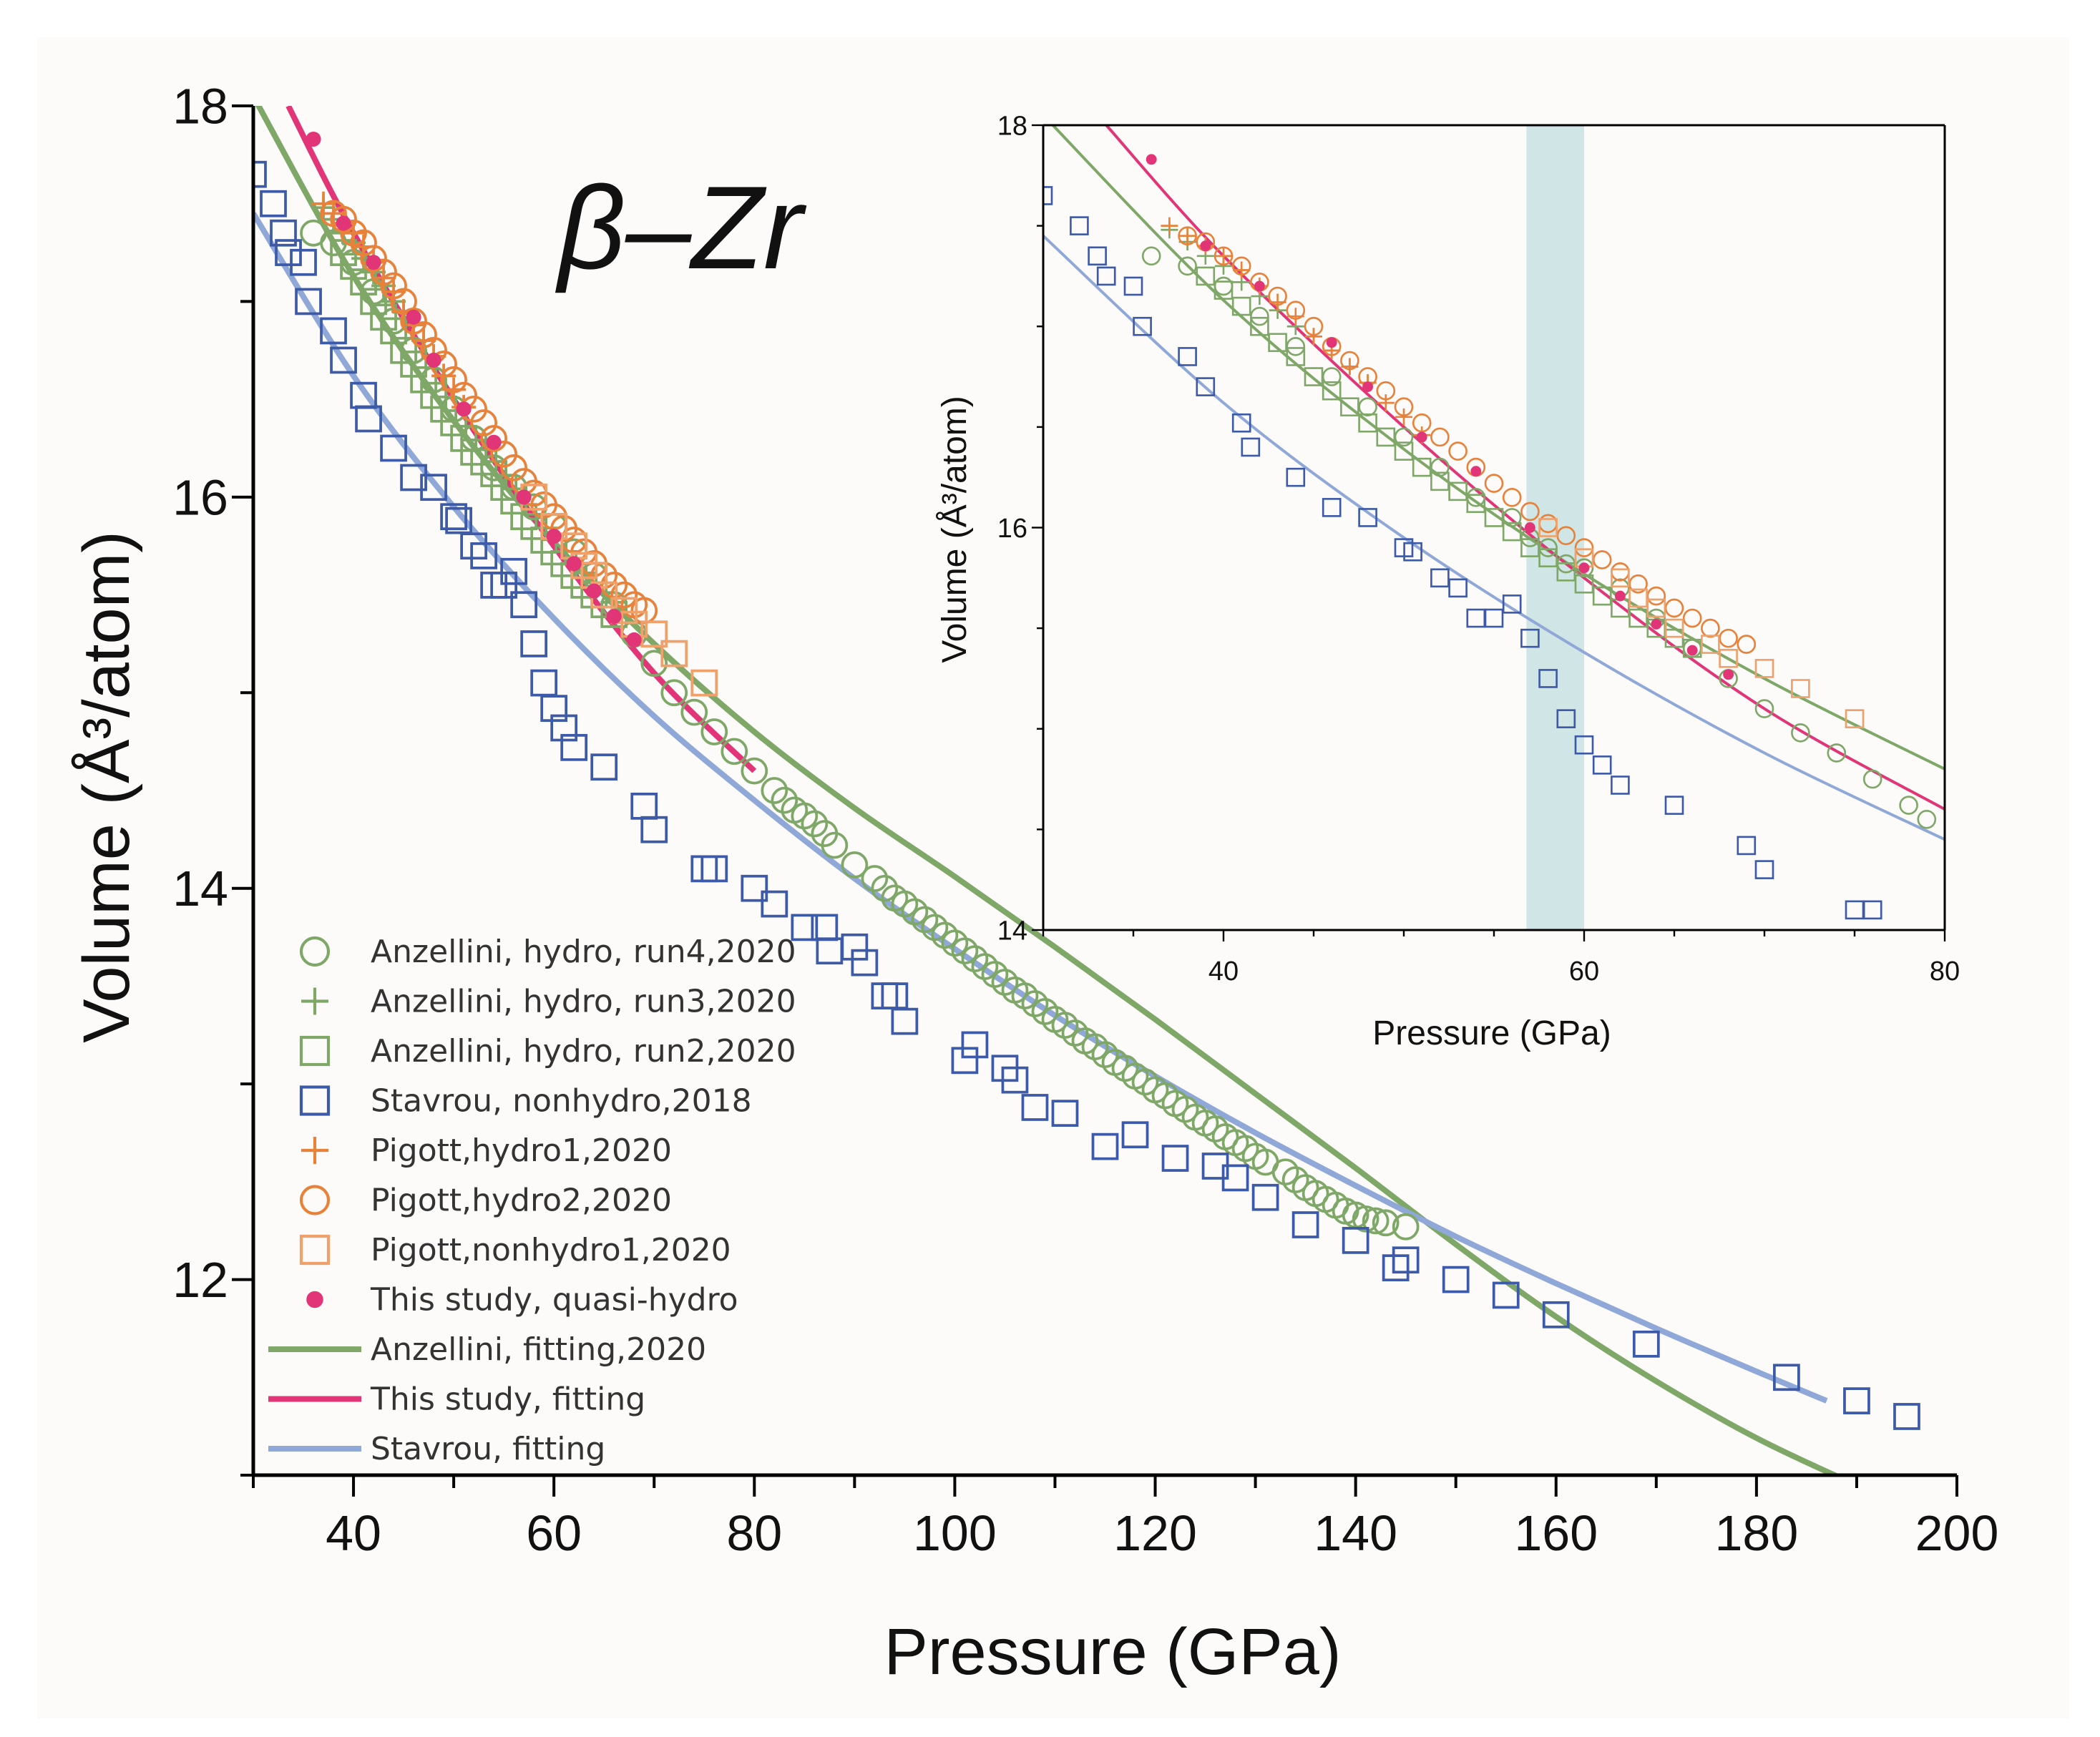 The image size is (2100, 1737). I want to click on legend-item-anzellini-hydro-run3-2020: Anzellini, hydro, run3,2020, so click(548, 1002).